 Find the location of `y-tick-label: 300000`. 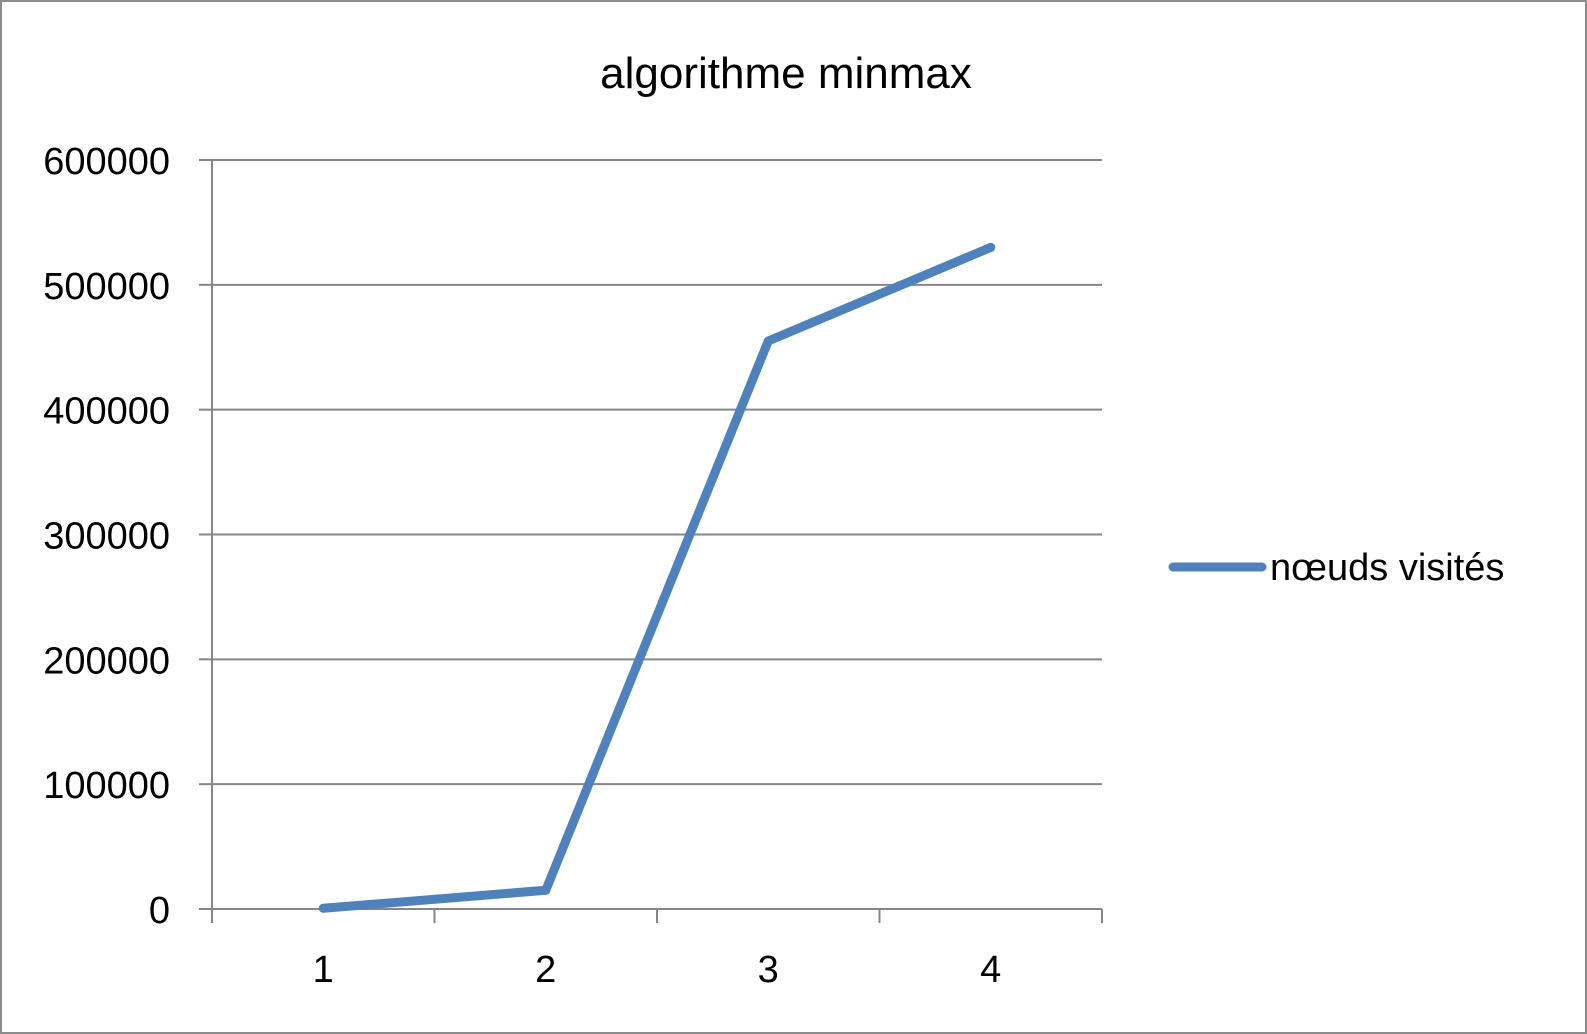

y-tick-label: 300000 is located at coordinates (106, 537).